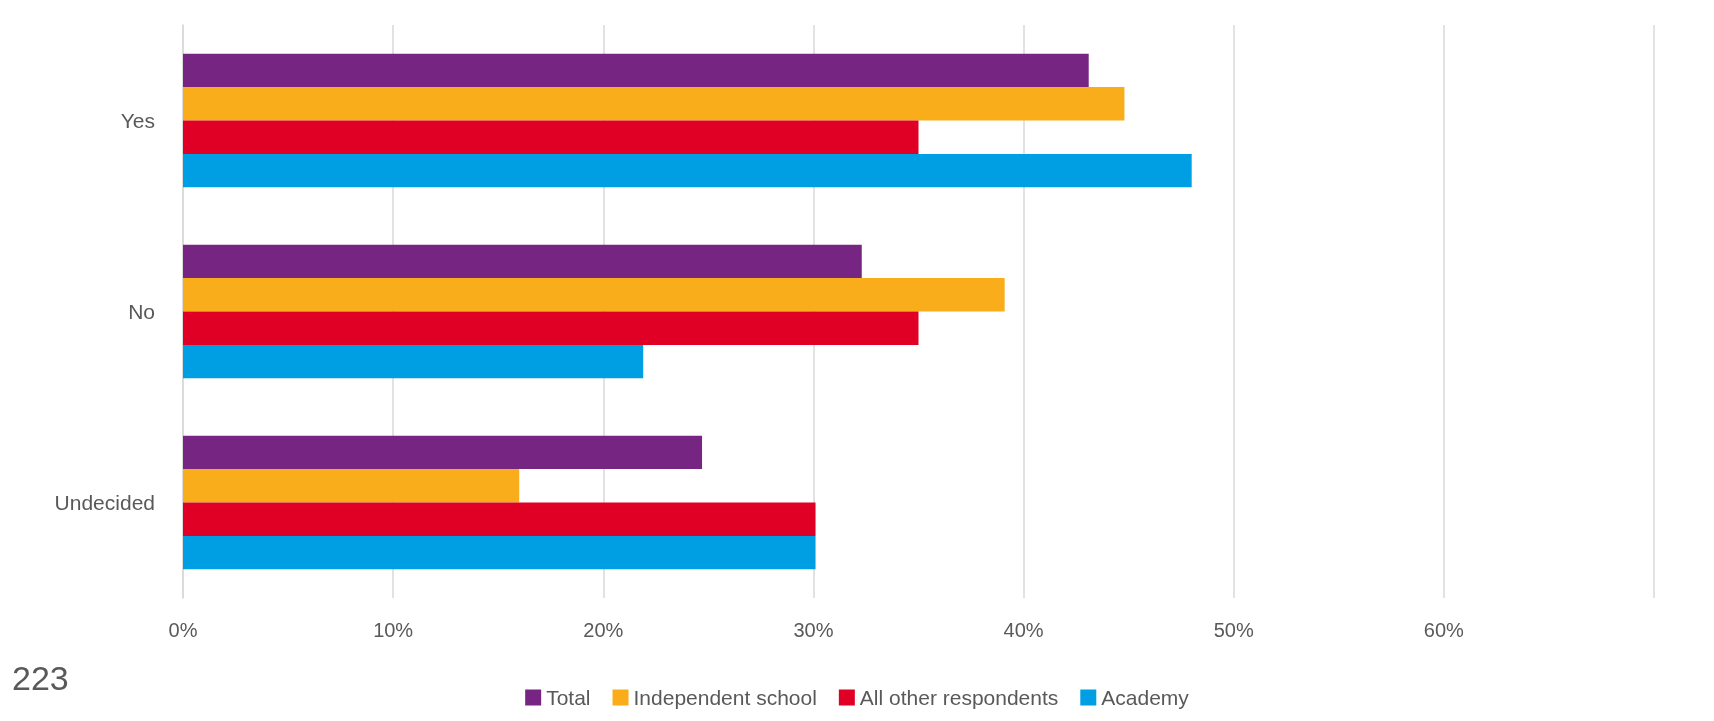  I want to click on text: 223, so click(40, 678).